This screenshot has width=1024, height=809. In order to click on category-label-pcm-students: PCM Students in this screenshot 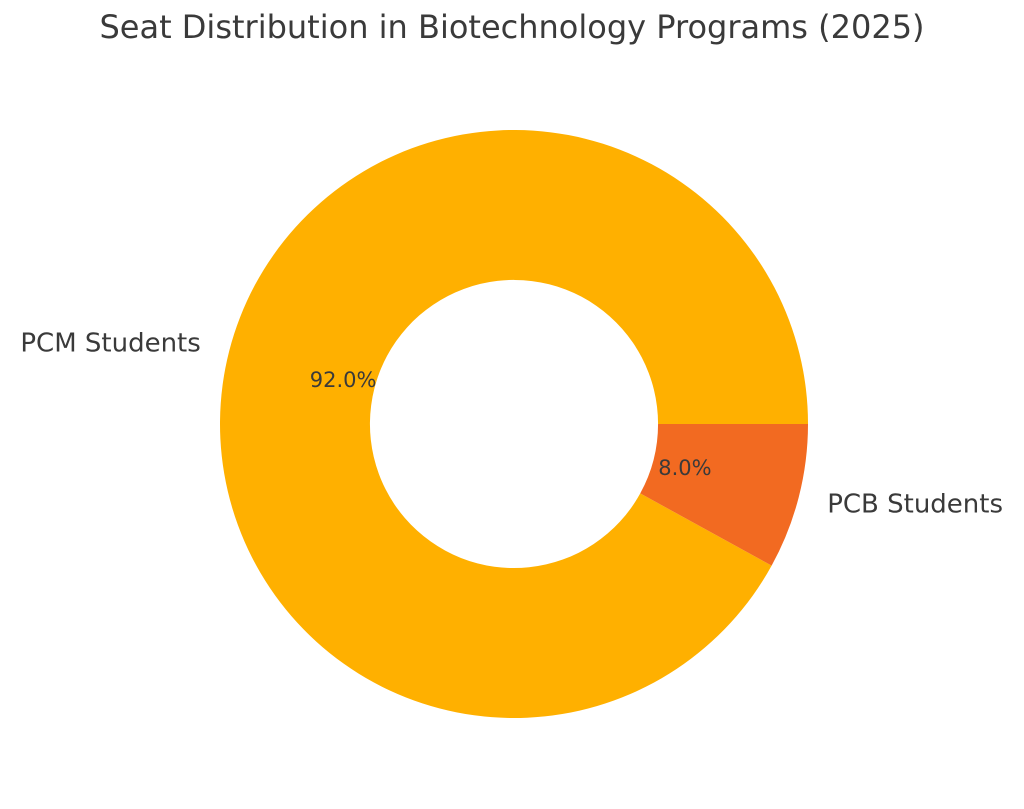, I will do `click(110, 344)`.